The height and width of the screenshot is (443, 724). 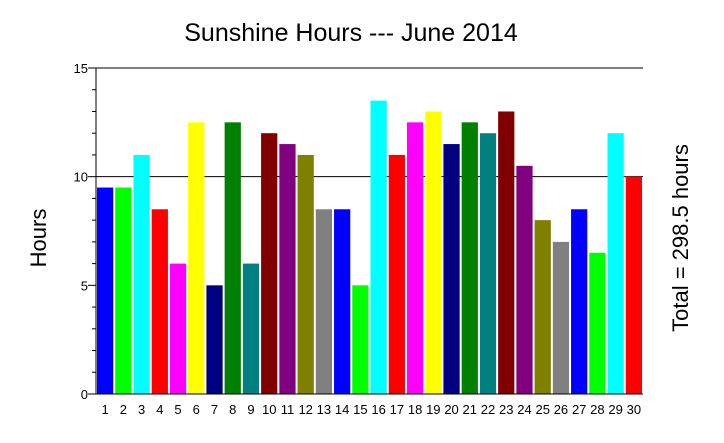 I want to click on x-tick-label: 25, so click(x=542, y=409).